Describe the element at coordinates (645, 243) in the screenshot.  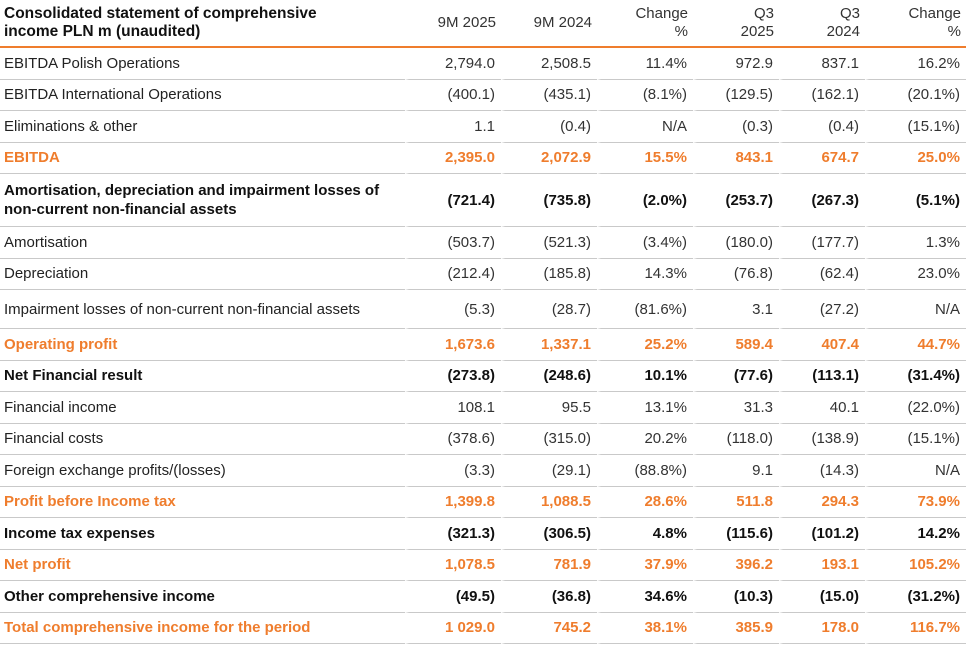
I see `cell-change-9m: (3.4%)` at that location.